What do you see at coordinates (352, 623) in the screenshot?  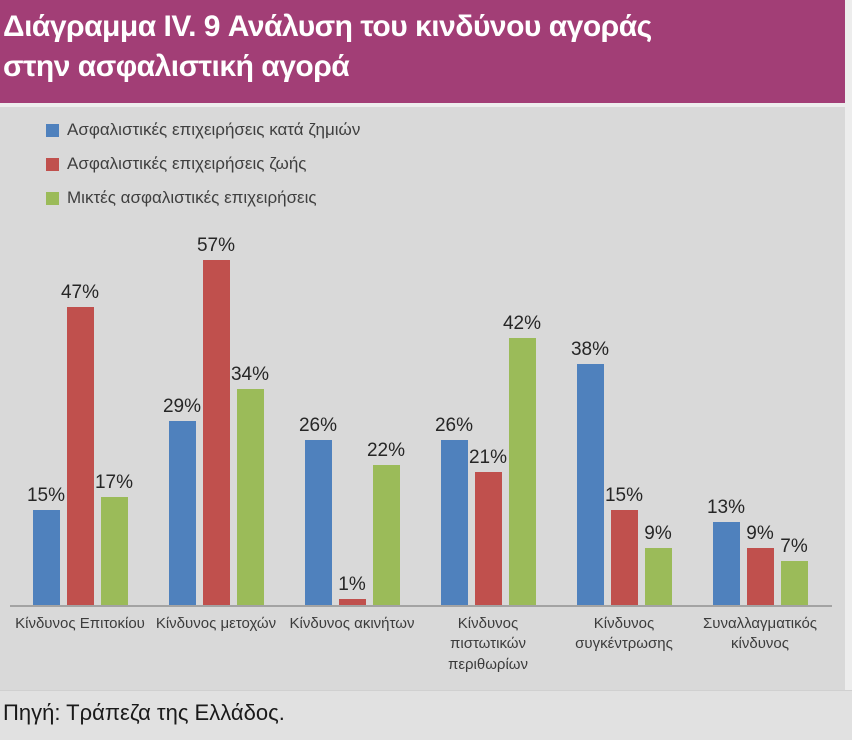 I see `category-label: Κίνδυνος ακινήτων` at bounding box center [352, 623].